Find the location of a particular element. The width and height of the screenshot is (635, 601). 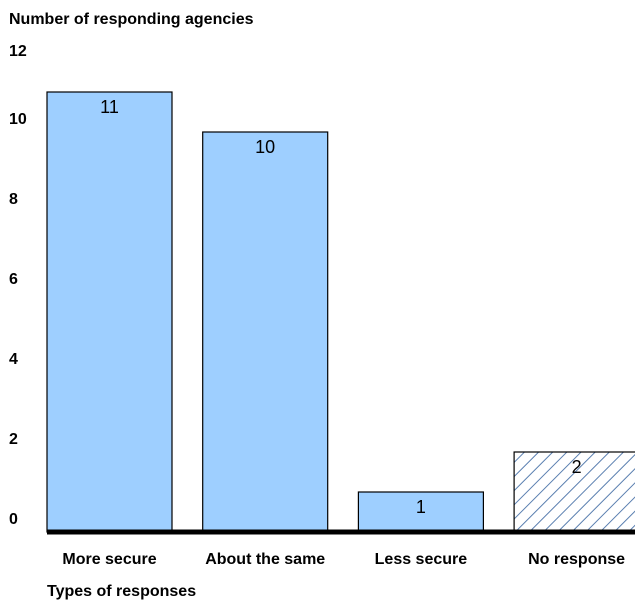

value-label: 10 is located at coordinates (265, 147).